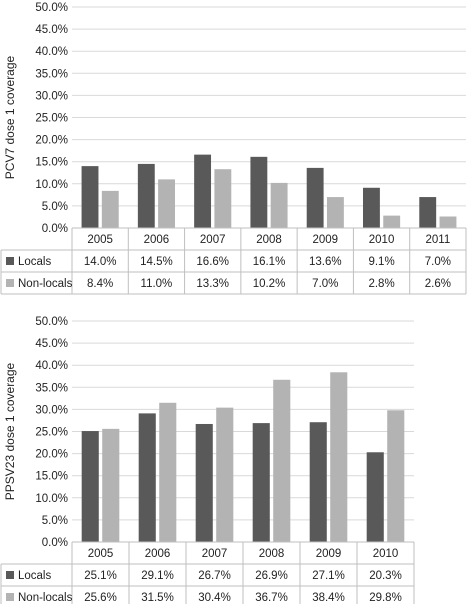  What do you see at coordinates (10, 431) in the screenshot?
I see `y-axis-label: PPSV23 dose 1 coverage` at bounding box center [10, 431].